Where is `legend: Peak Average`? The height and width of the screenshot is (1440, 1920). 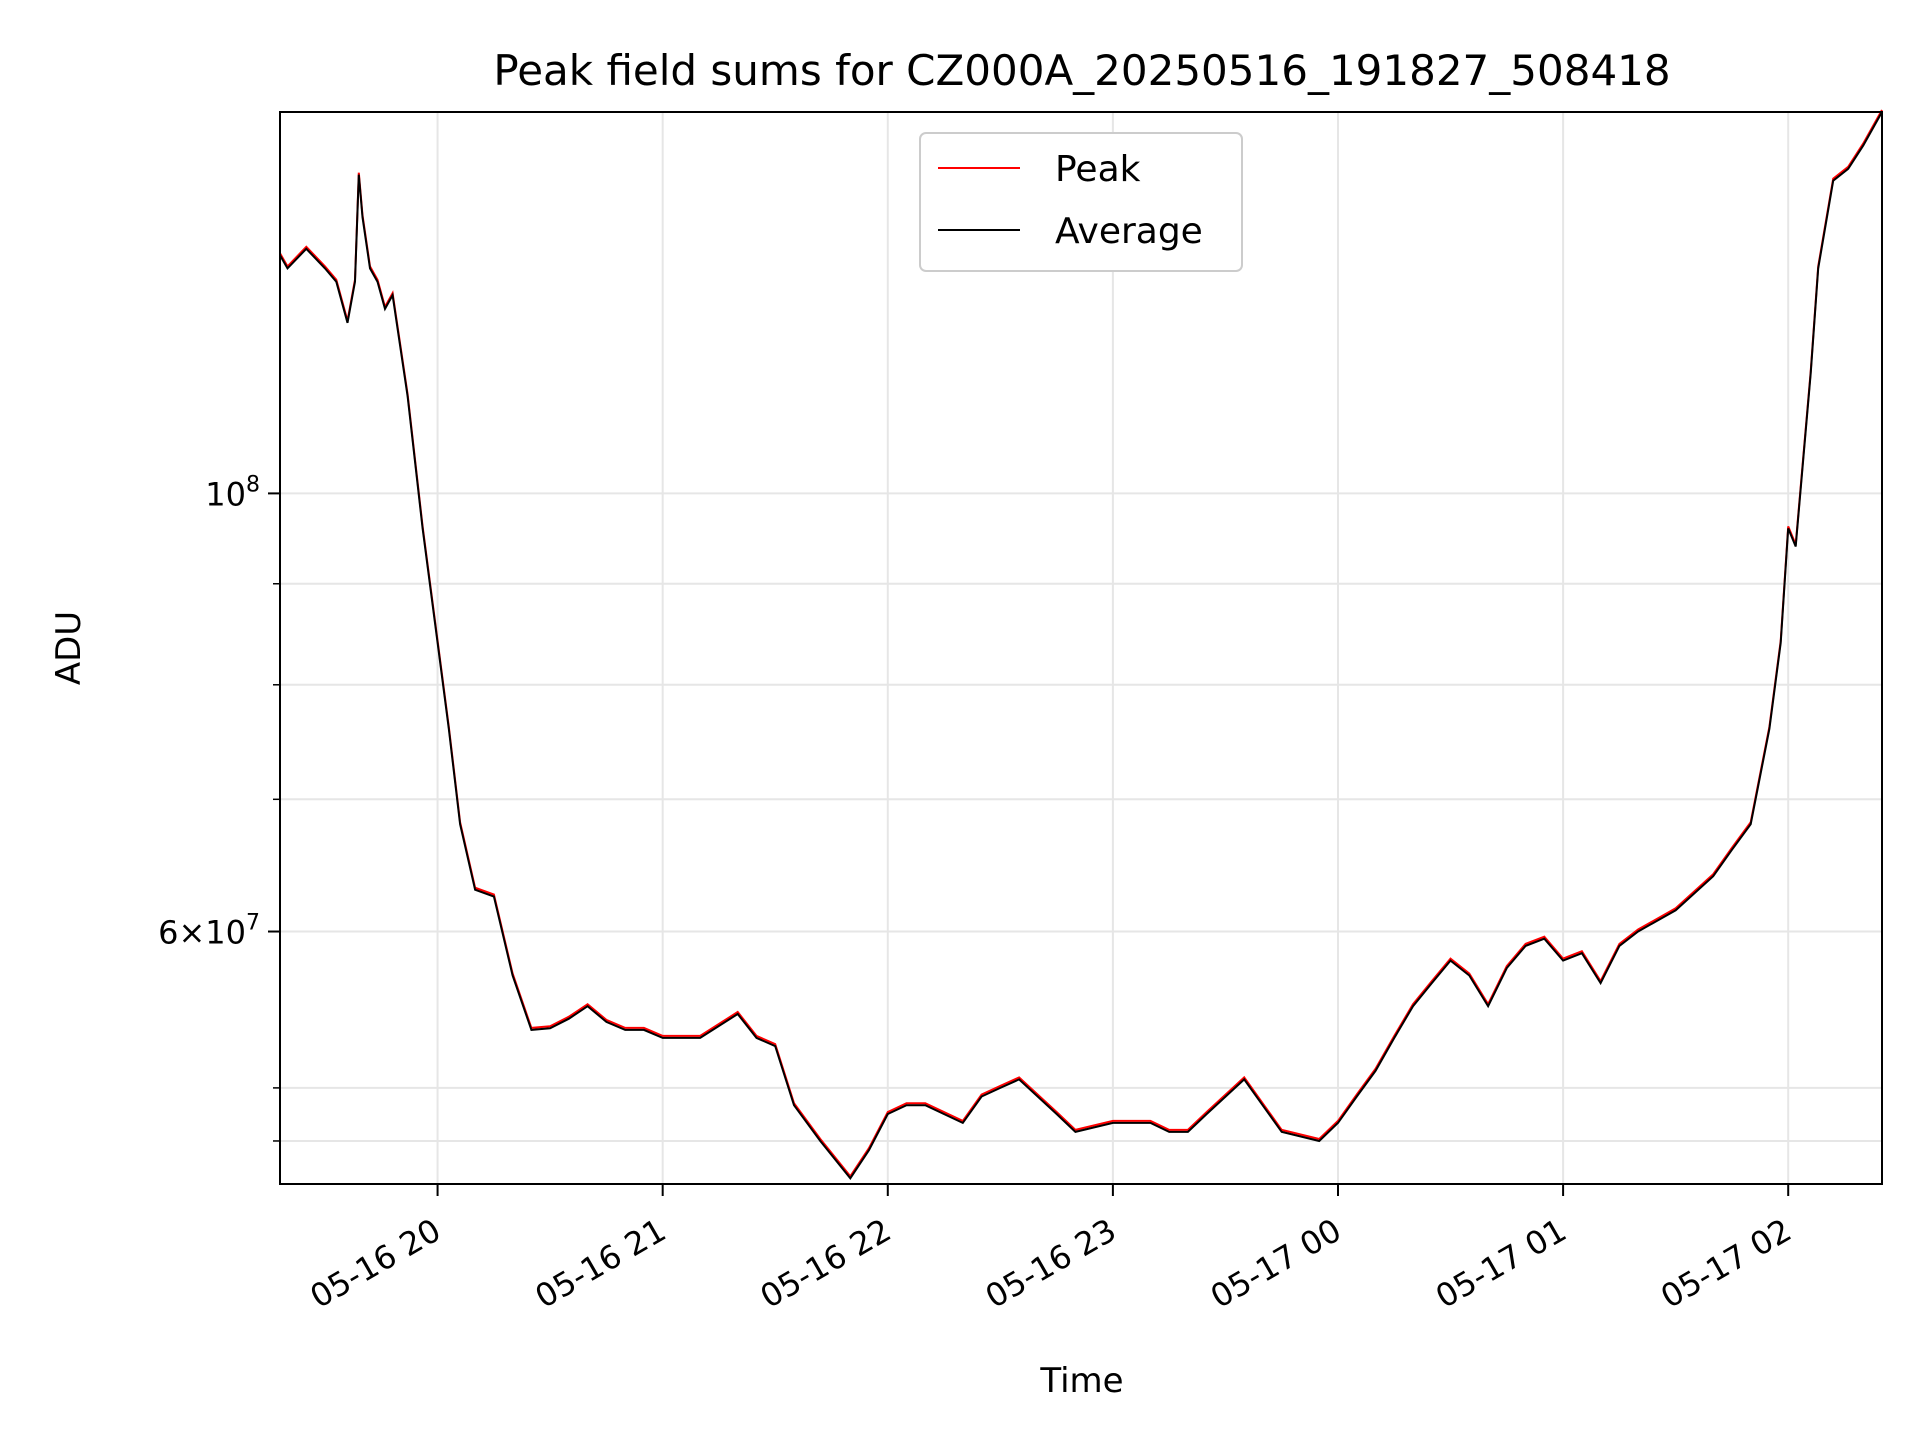 legend: Peak Average is located at coordinates (1081, 202).